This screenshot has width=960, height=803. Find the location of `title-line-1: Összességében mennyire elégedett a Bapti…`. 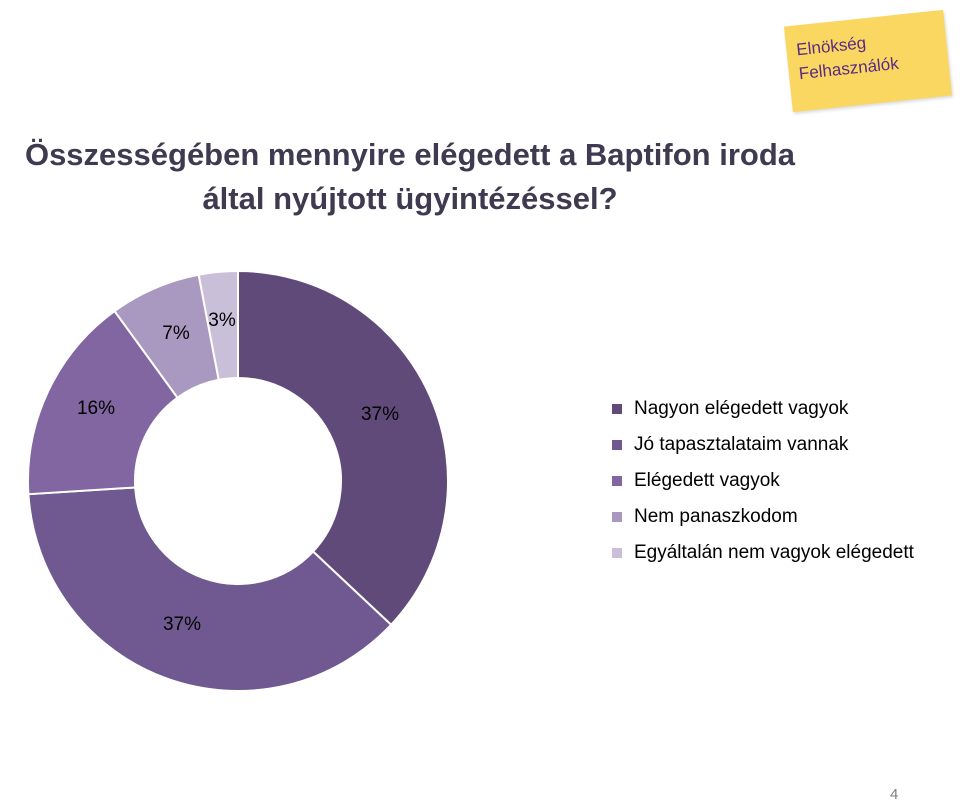

title-line-1: Összességében mennyire elégedett a Bapti… is located at coordinates (410, 154).